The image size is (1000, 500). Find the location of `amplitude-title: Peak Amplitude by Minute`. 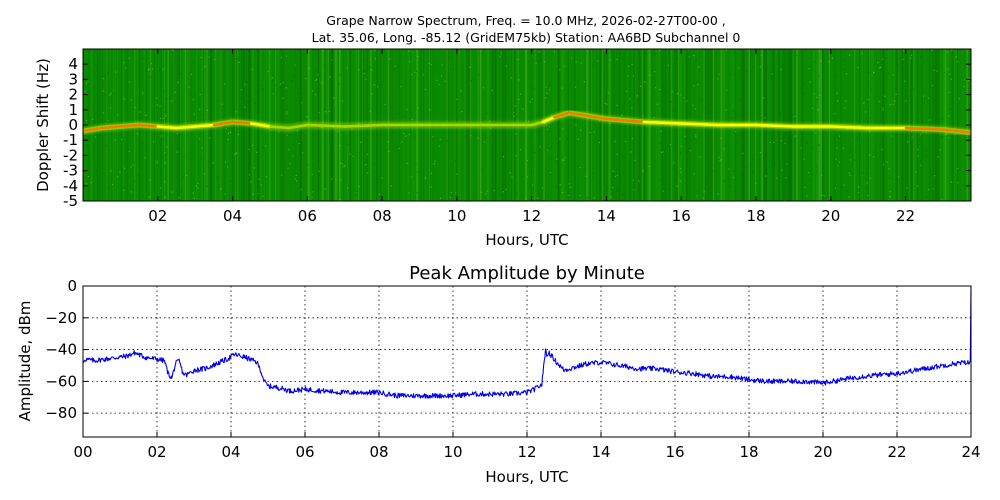

amplitude-title: Peak Amplitude by Minute is located at coordinates (527, 273).